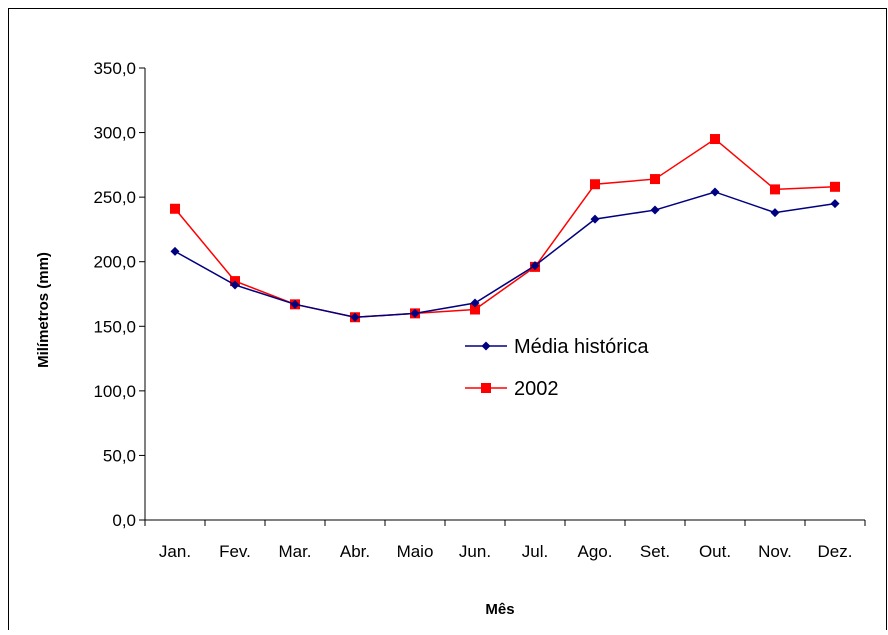 The height and width of the screenshot is (635, 888). What do you see at coordinates (535, 551) in the screenshot?
I see `x-tick-label: Jul.` at bounding box center [535, 551].